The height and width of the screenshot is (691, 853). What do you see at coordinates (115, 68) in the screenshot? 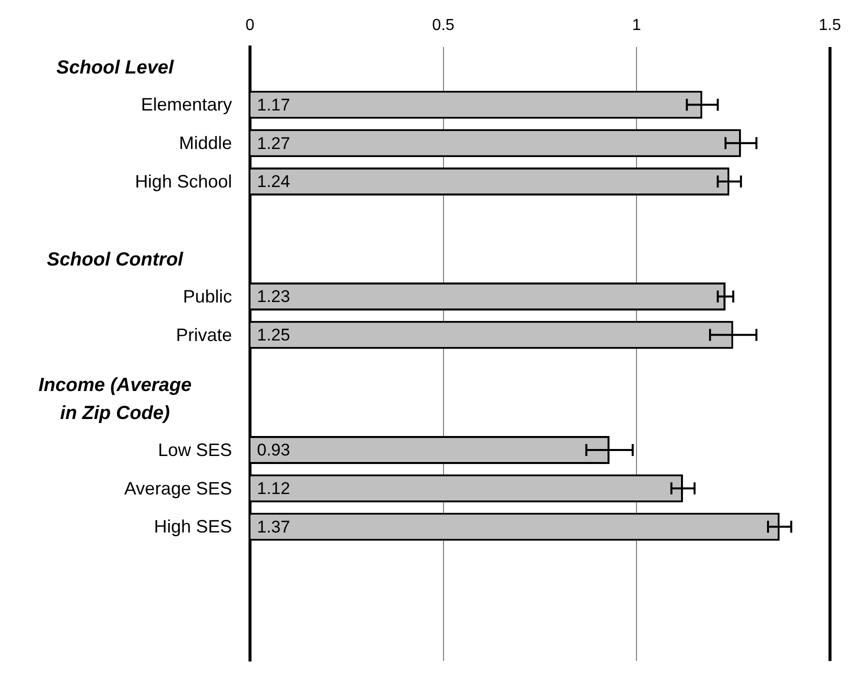
I see `text: School Level` at bounding box center [115, 68].